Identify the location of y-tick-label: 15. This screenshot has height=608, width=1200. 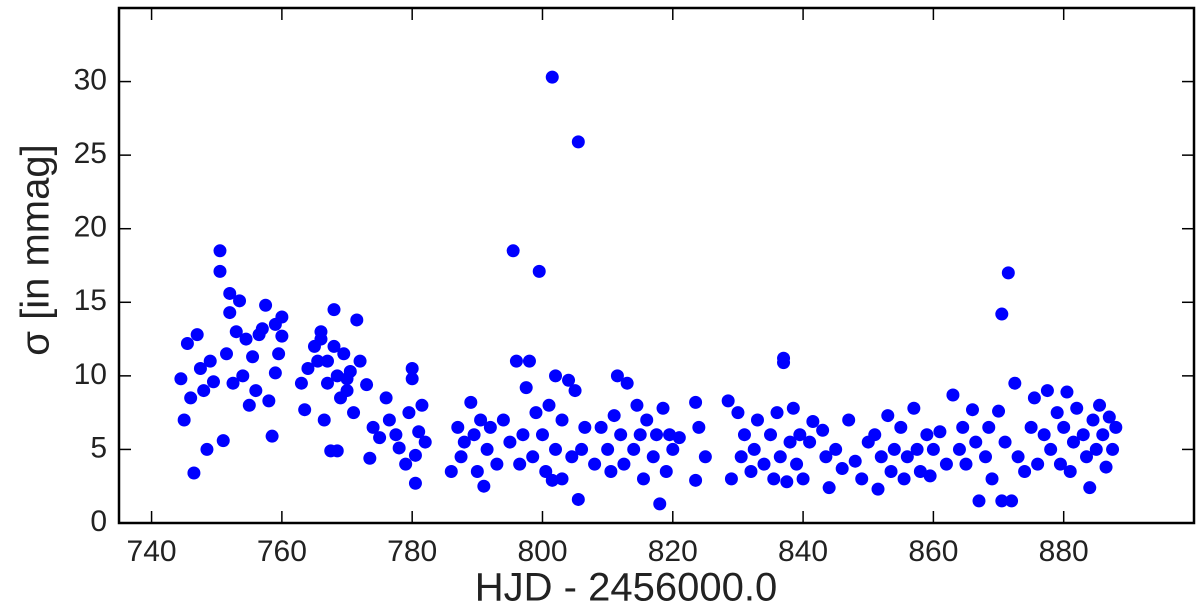
(90, 300).